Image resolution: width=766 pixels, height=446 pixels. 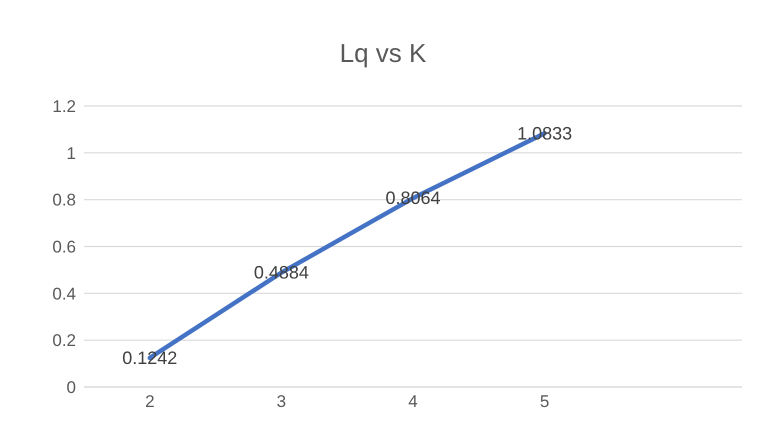 What do you see at coordinates (281, 402) in the screenshot?
I see `x-tick-label: 3` at bounding box center [281, 402].